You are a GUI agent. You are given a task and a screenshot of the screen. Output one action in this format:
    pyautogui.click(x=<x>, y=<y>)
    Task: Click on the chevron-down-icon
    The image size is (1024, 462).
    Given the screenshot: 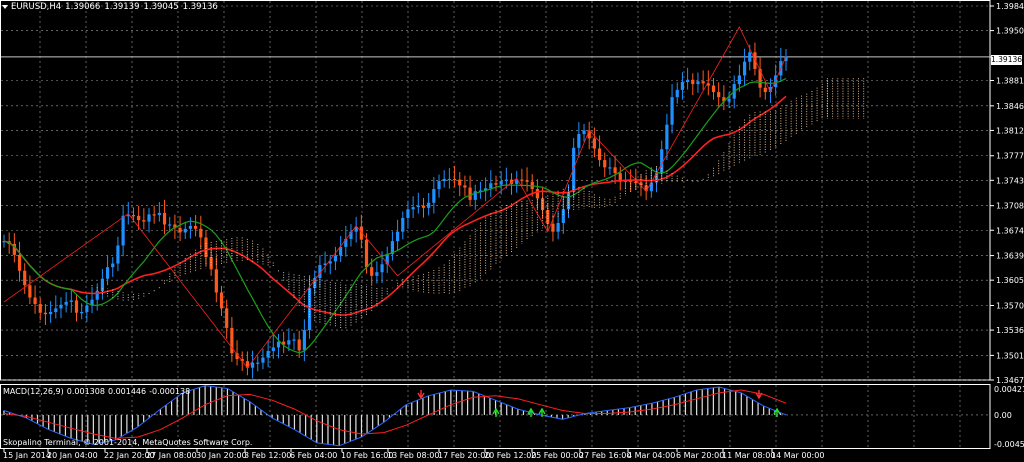 What is the action you would take?
    pyautogui.click(x=5, y=6)
    